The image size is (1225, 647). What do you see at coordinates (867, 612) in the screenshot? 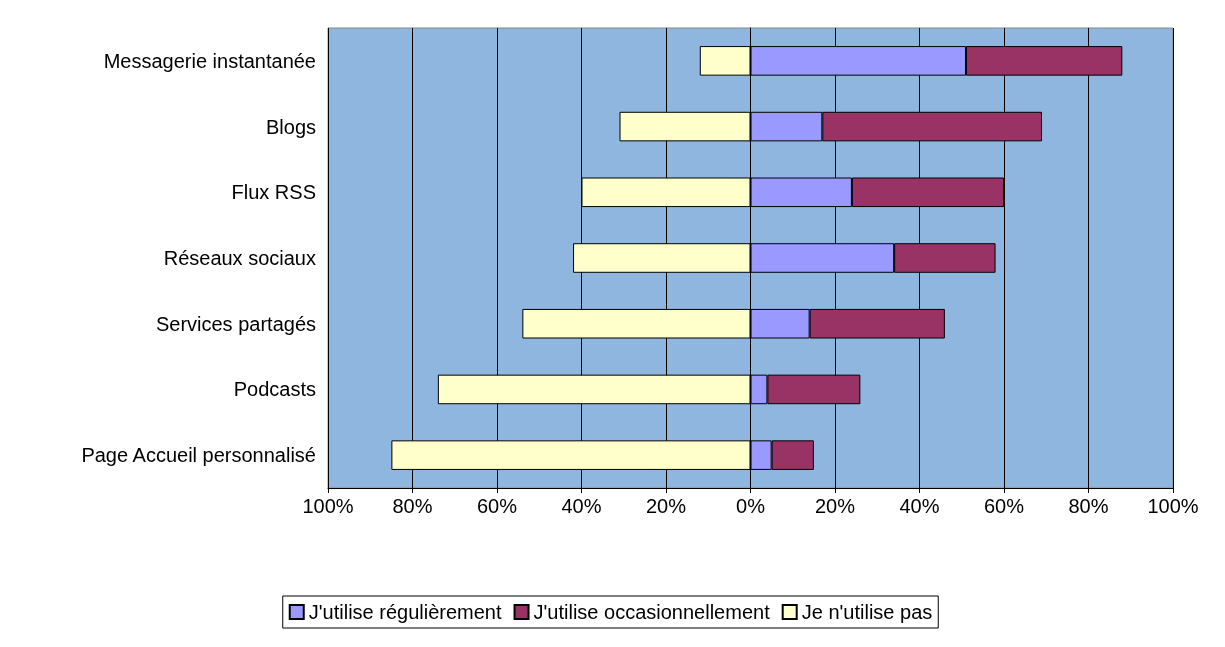
I see `legend-label: Je n'utilise pas` at bounding box center [867, 612].